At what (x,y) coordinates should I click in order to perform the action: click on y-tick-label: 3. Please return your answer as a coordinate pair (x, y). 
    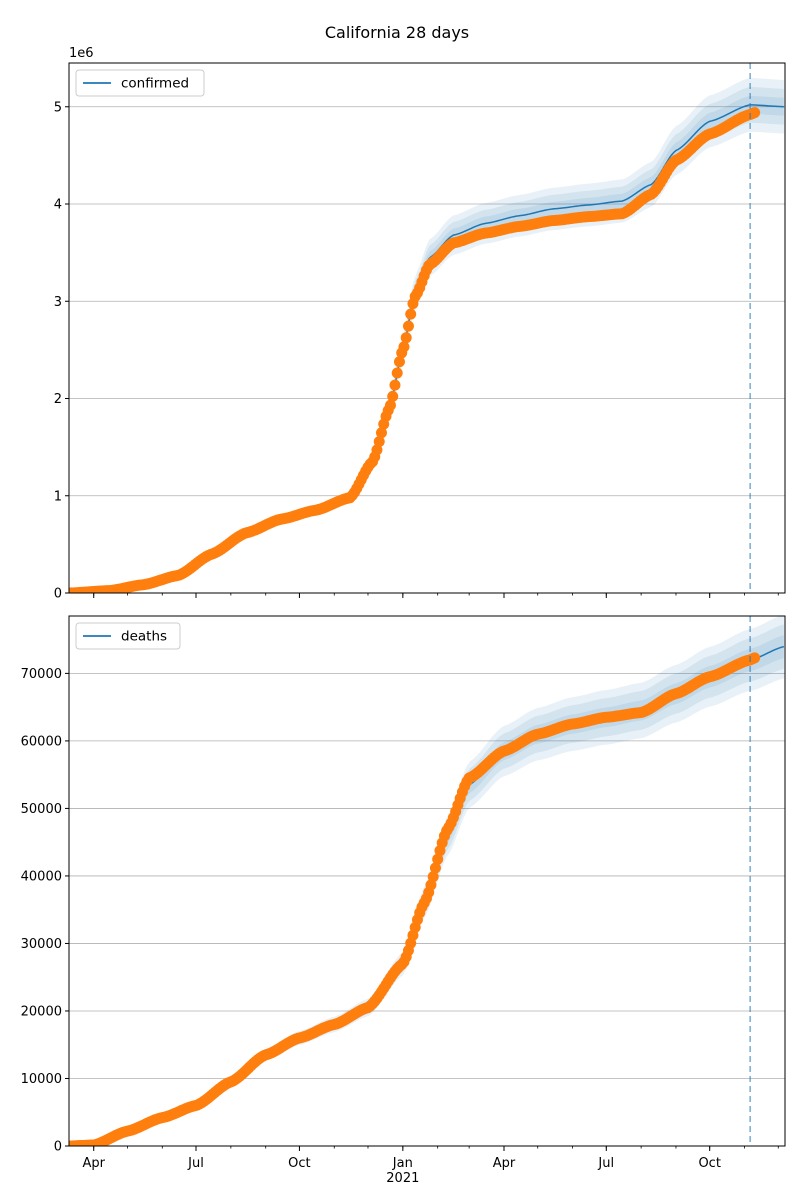
    Looking at the image, I should click on (58, 302).